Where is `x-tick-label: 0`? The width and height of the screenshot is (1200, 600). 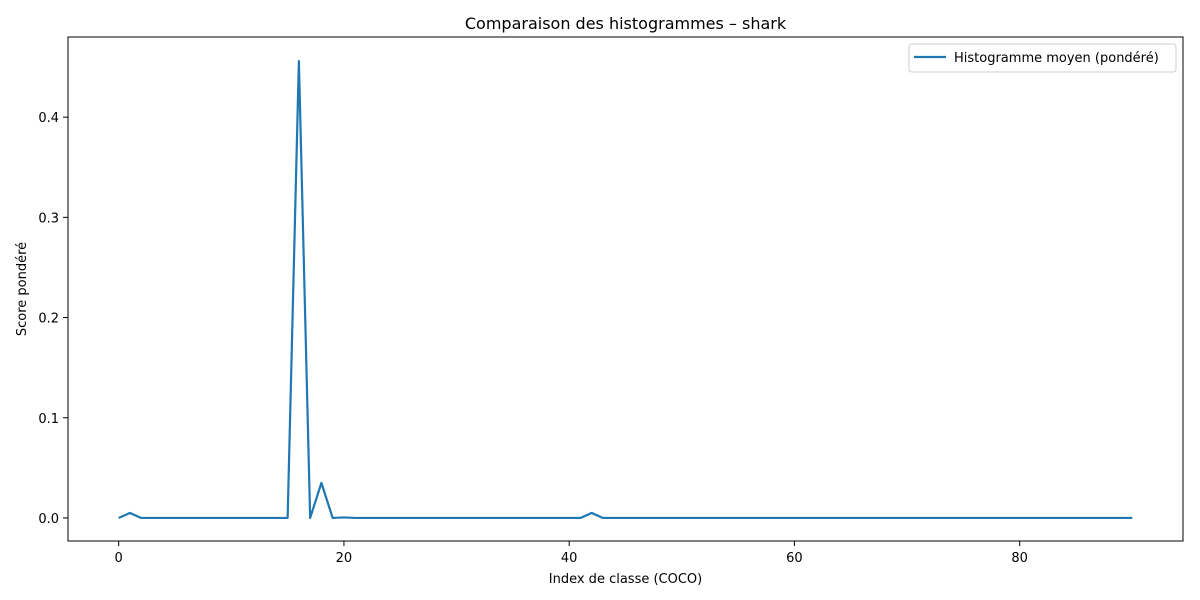 x-tick-label: 0 is located at coordinates (119, 558).